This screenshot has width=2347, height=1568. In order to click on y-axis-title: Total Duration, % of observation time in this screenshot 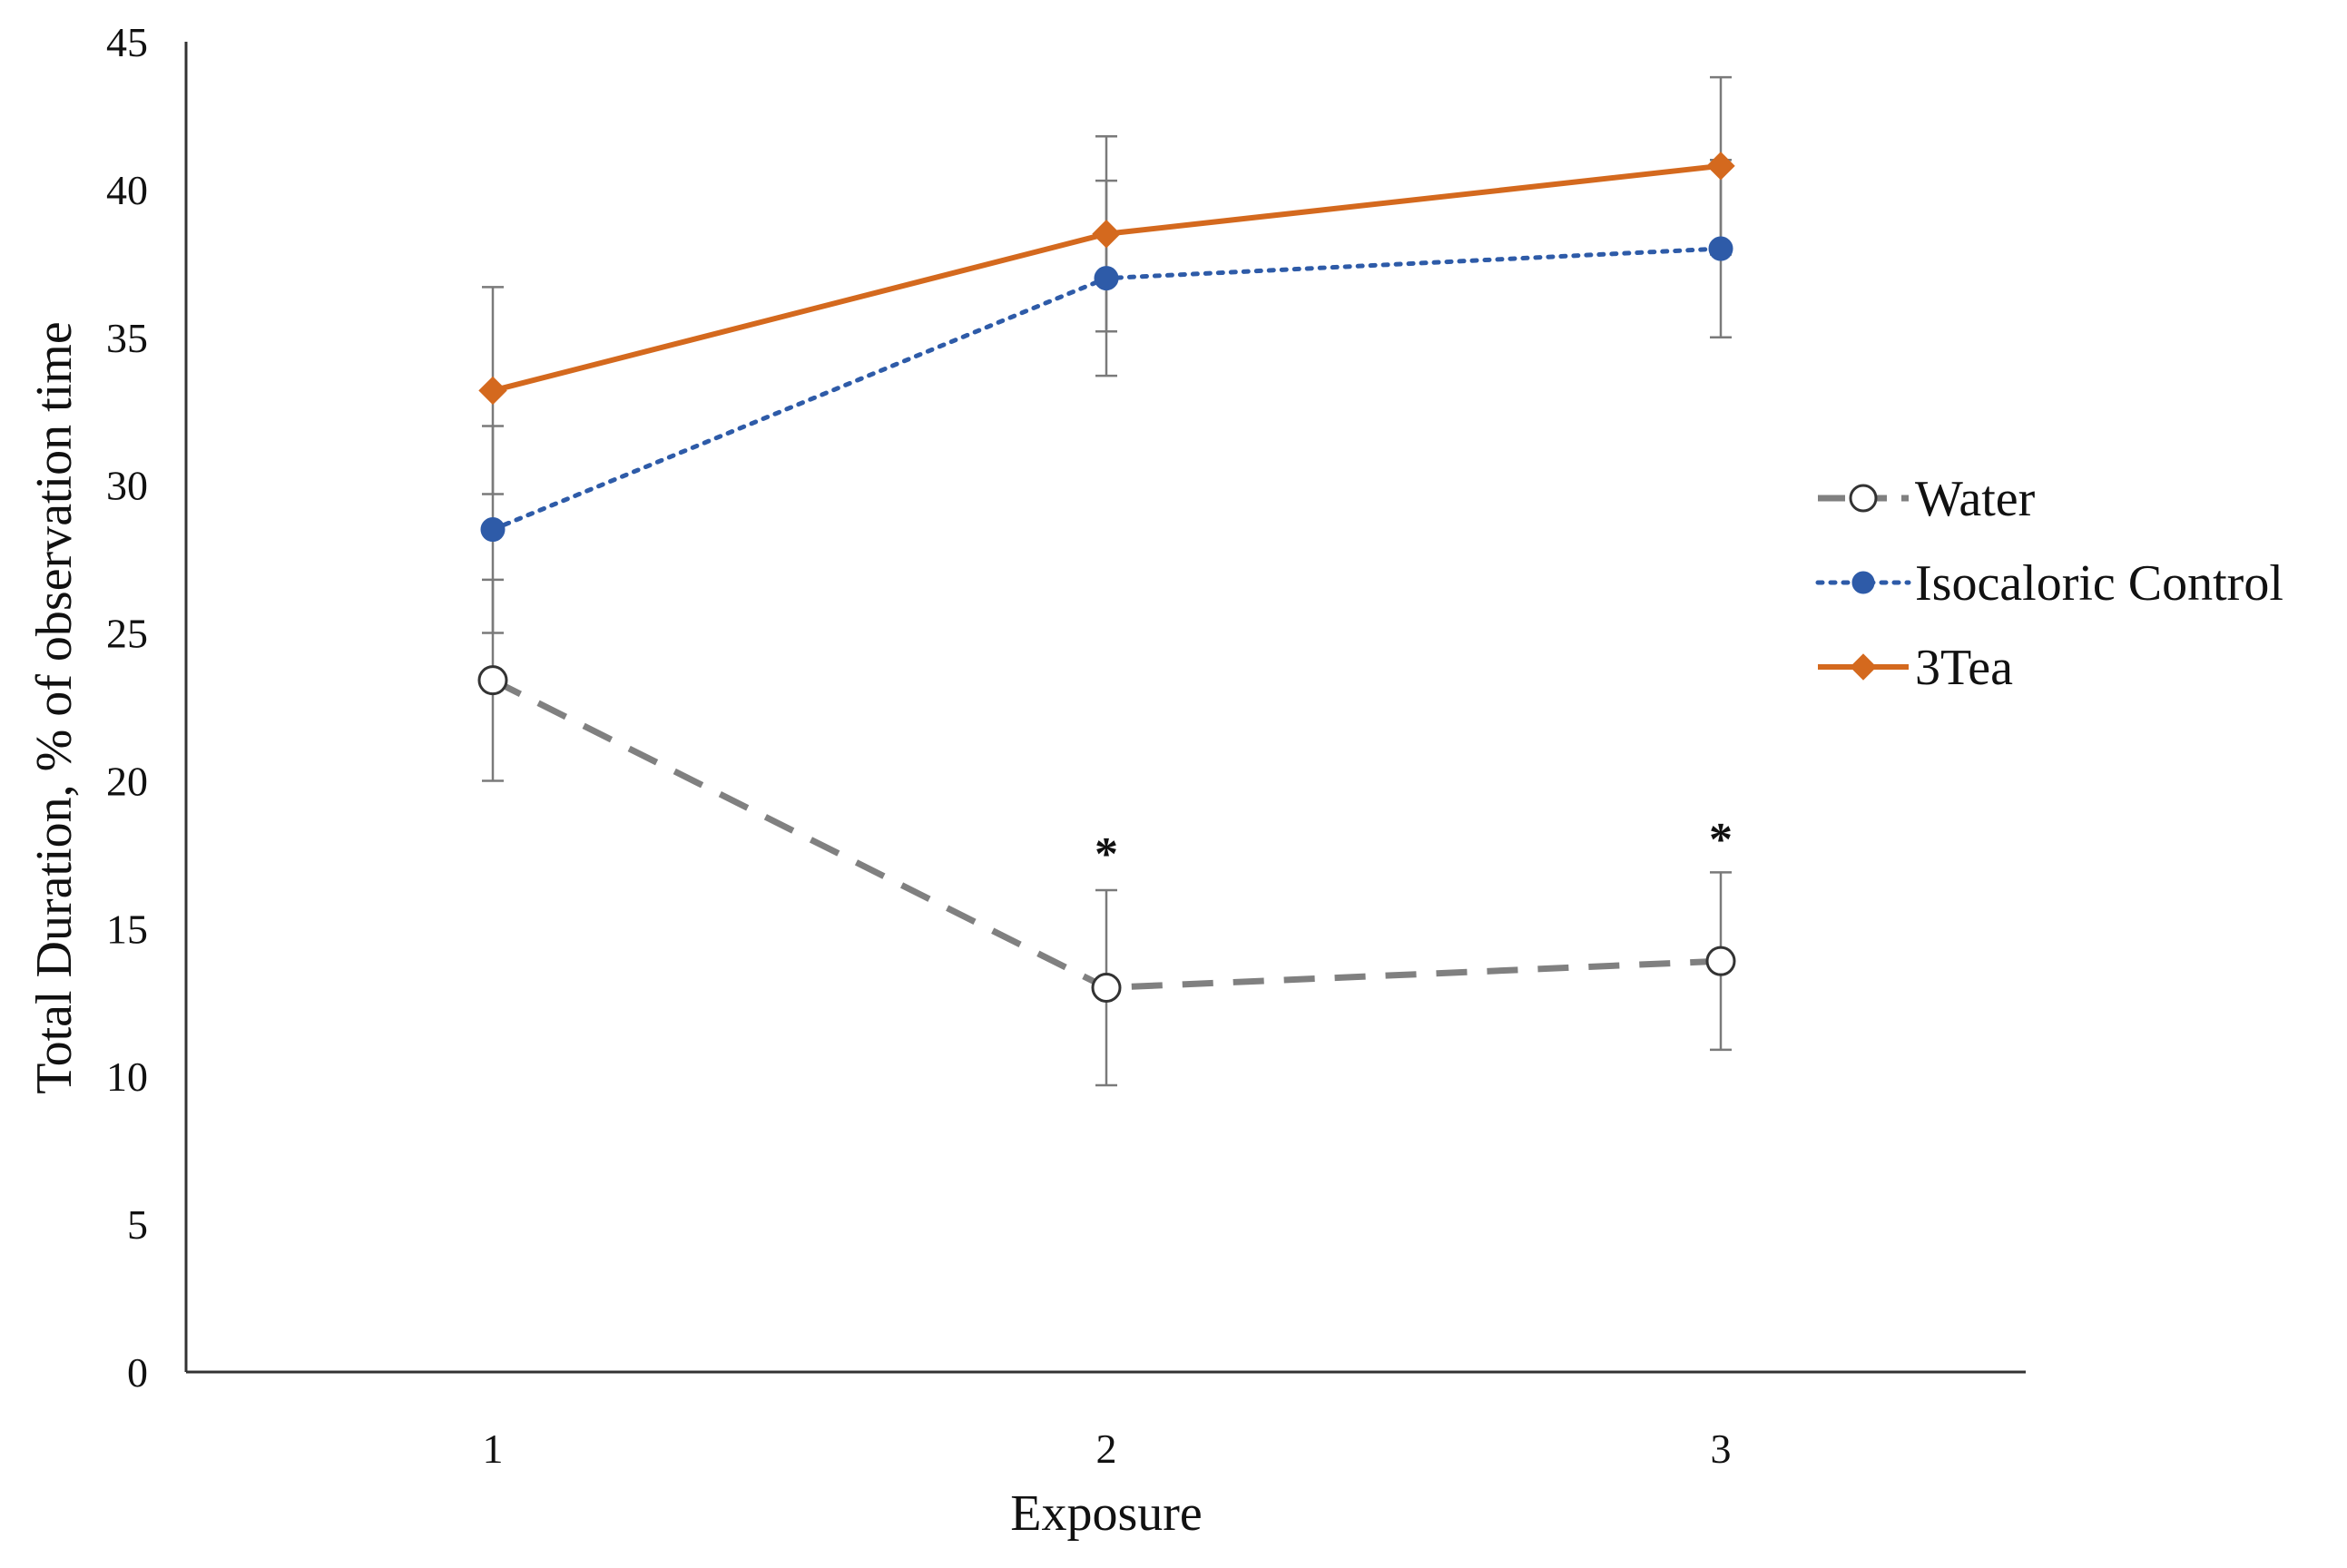, I will do `click(54, 707)`.